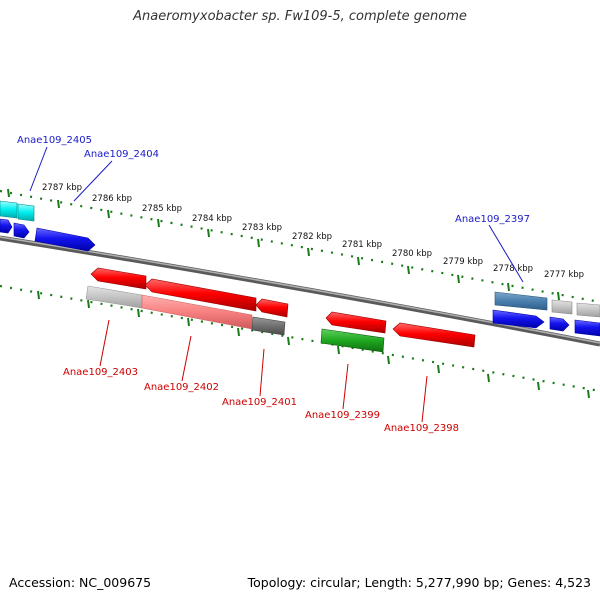 Image resolution: width=600 pixels, height=600 pixels. I want to click on gene-label-anae109-2402: Anae109_2402, so click(181, 387).